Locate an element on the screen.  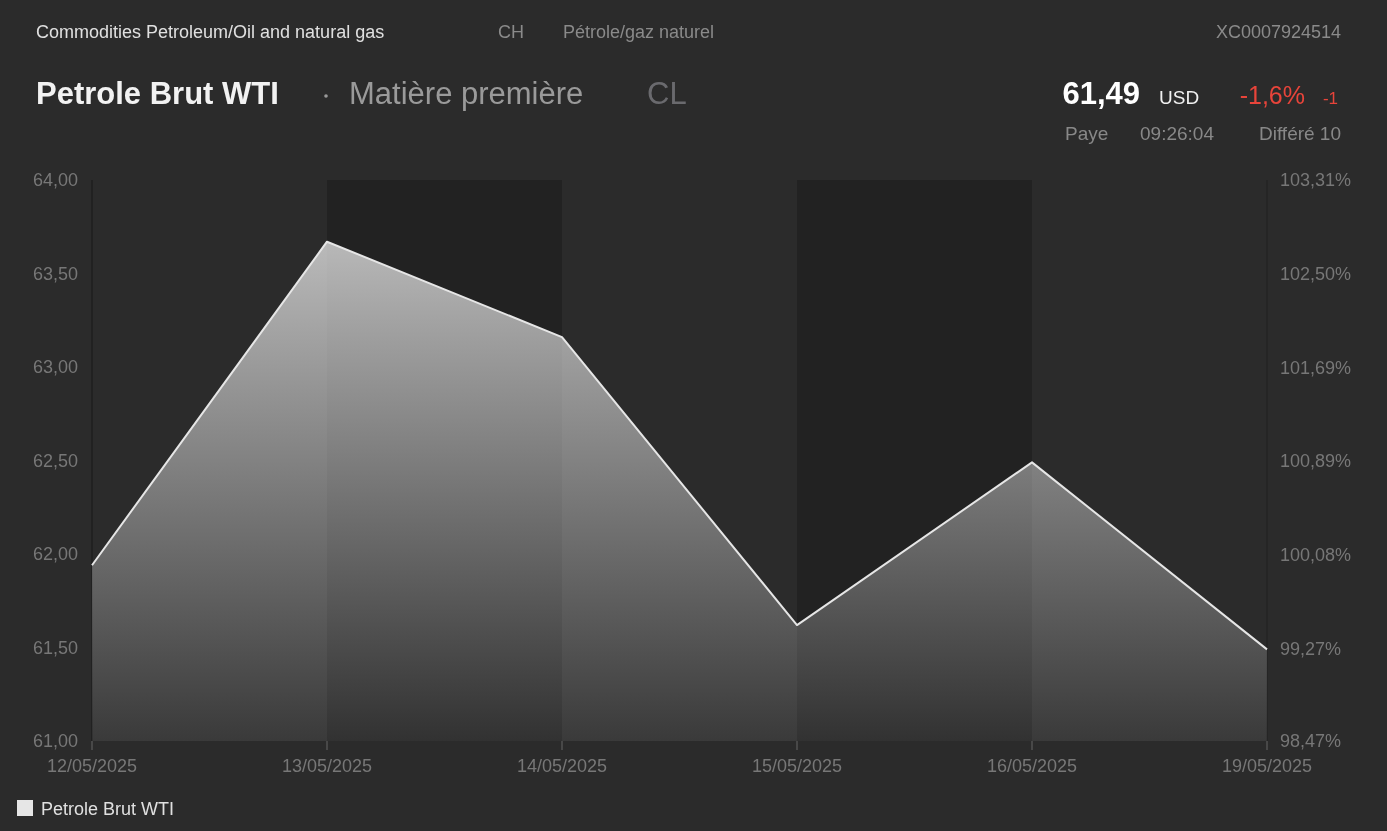
x-tick-label: 12/05/2025 is located at coordinates (92, 766).